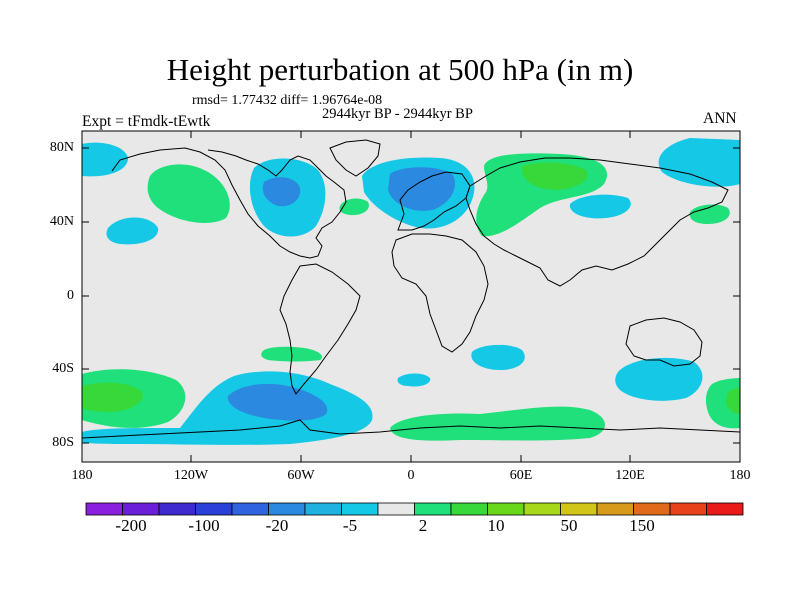 Image resolution: width=800 pixels, height=600 pixels. I want to click on region-blue-drake-passage, so click(277, 402).